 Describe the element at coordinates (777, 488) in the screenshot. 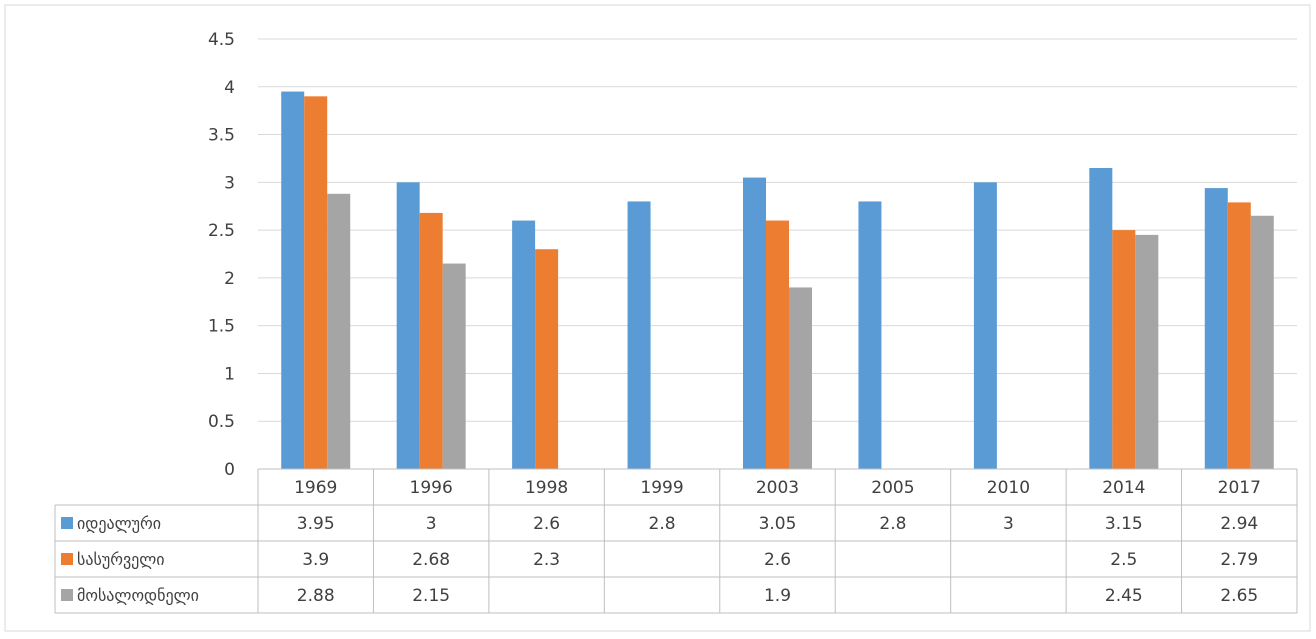

I see `x-tick-label: 2003` at that location.